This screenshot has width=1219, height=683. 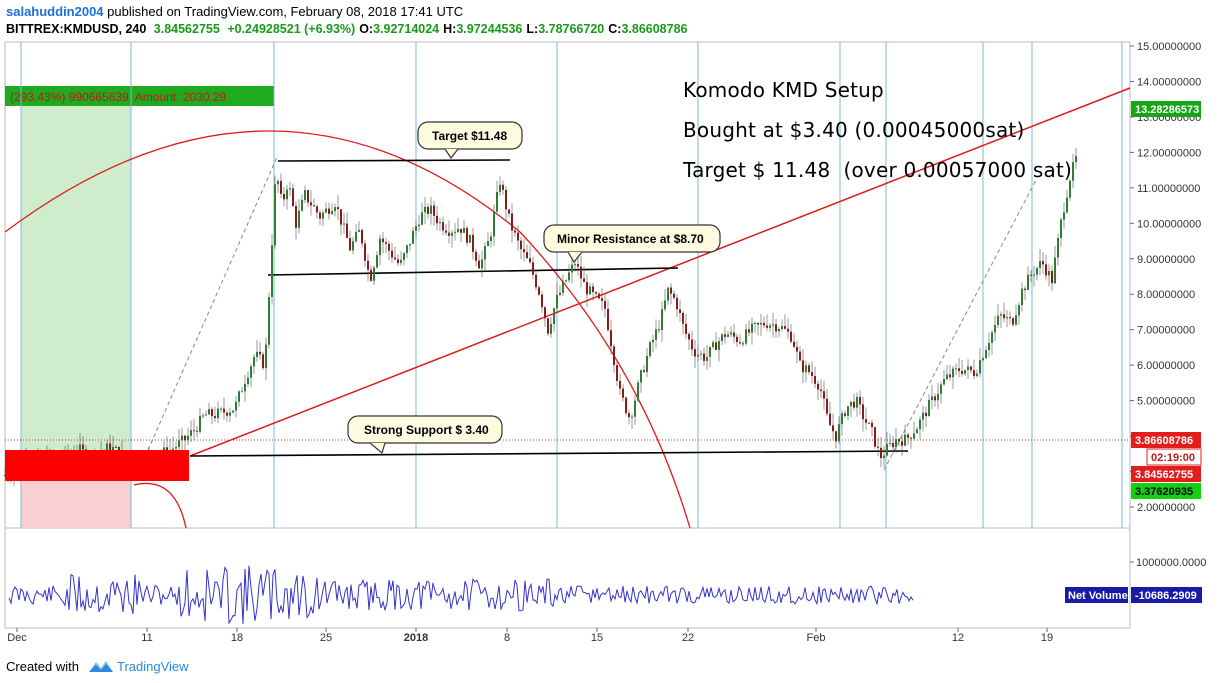 What do you see at coordinates (153, 666) in the screenshot?
I see `tradingview-link: TradingView` at bounding box center [153, 666].